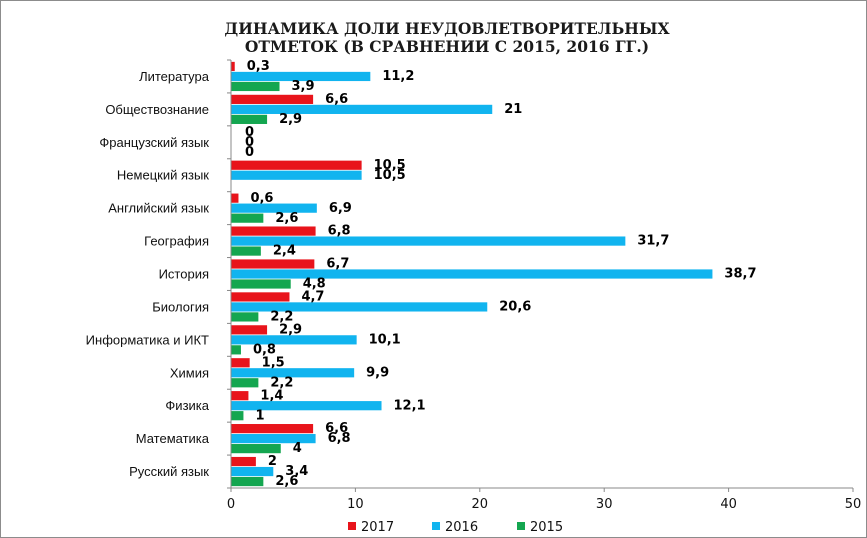 The image size is (867, 538). I want to click on legend-label: 2016, so click(461, 527).